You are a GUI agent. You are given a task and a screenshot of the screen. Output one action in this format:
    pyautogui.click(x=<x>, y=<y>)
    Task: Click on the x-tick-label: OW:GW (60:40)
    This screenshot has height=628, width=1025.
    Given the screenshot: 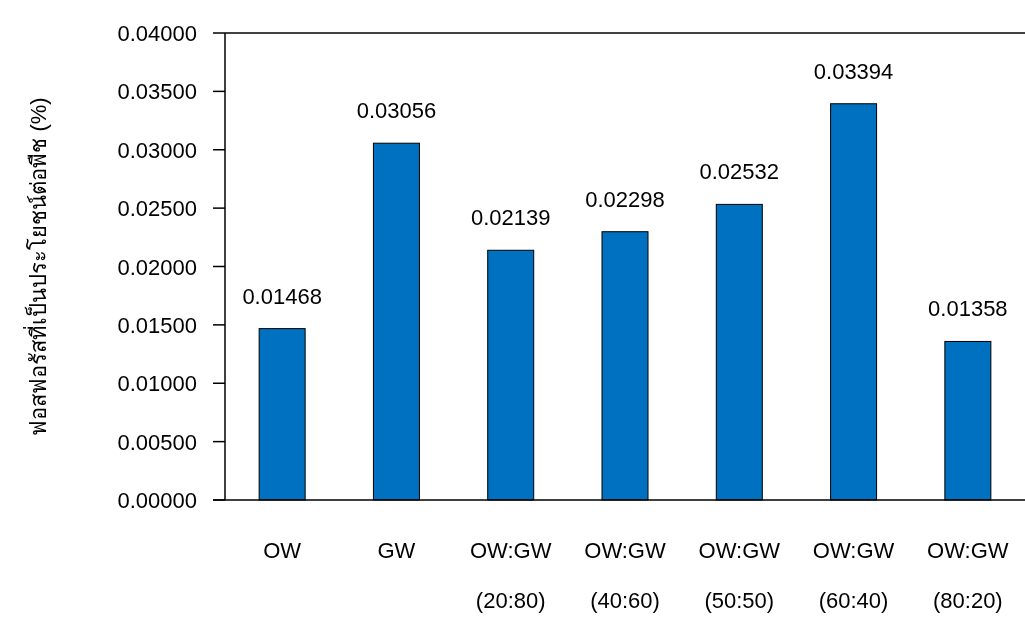 What is the action you would take?
    pyautogui.click(x=853, y=575)
    